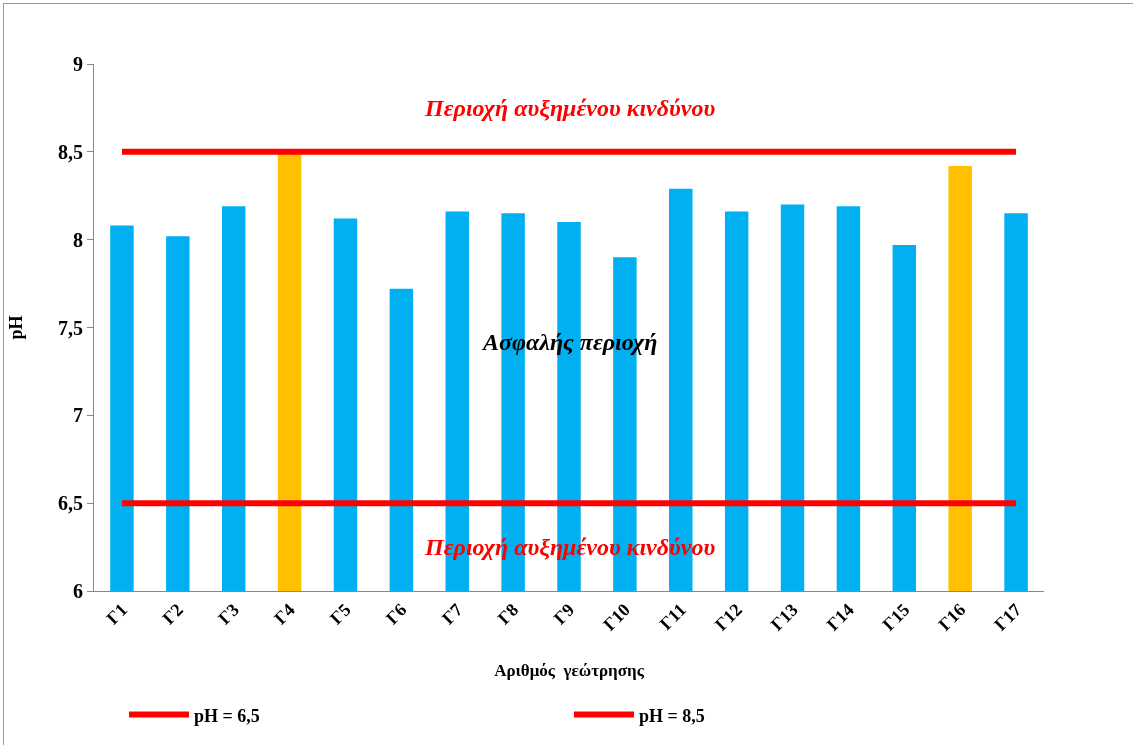  What do you see at coordinates (228, 614) in the screenshot?
I see `x-tick-label: Γ3` at bounding box center [228, 614].